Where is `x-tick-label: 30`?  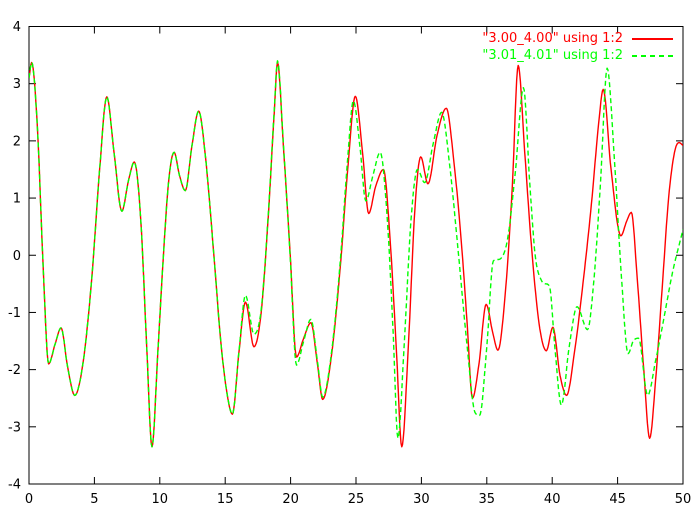
x-tick-label: 30 is located at coordinates (421, 499).